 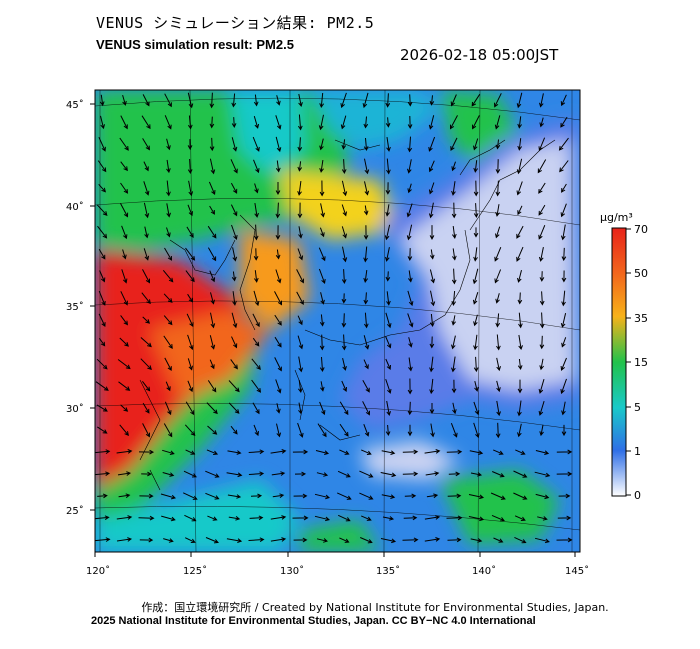 I want to click on lon-label: 130˚, so click(x=292, y=571).